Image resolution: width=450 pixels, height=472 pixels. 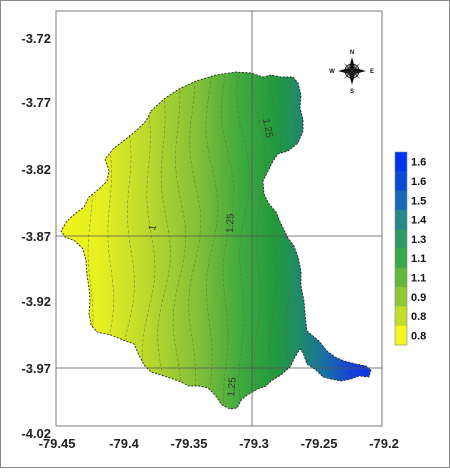 What do you see at coordinates (352, 92) in the screenshot?
I see `compass-s: S` at bounding box center [352, 92].